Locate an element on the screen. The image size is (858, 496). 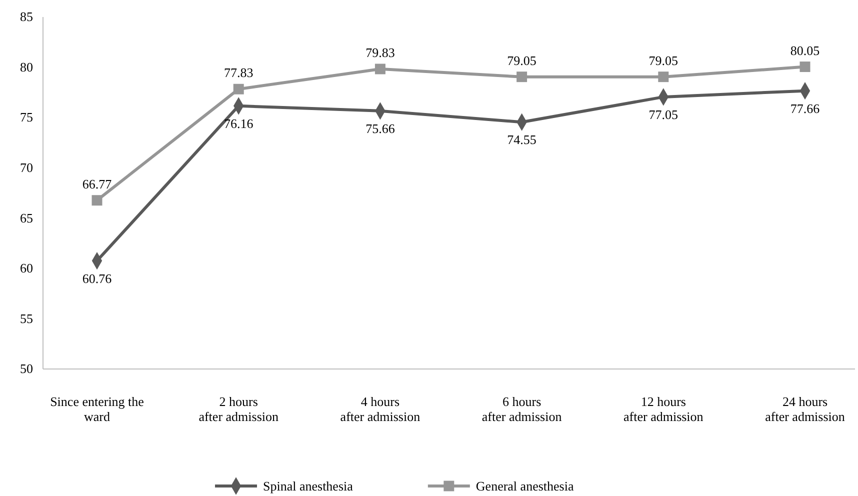
data-label: 66.77 is located at coordinates (97, 184).